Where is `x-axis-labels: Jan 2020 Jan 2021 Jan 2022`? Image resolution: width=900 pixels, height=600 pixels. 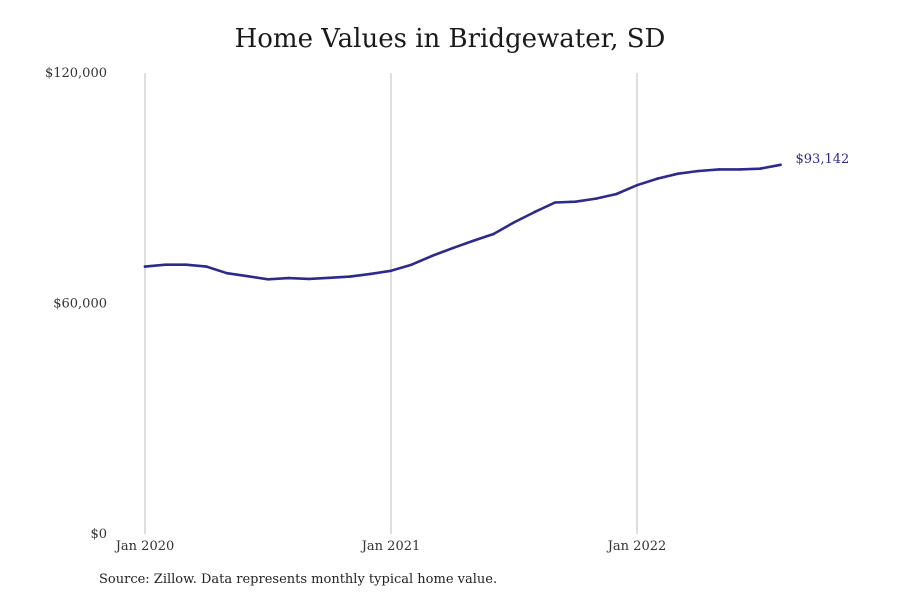 x-axis-labels: Jan 2020 Jan 2021 Jan 2022 is located at coordinates (390, 546).